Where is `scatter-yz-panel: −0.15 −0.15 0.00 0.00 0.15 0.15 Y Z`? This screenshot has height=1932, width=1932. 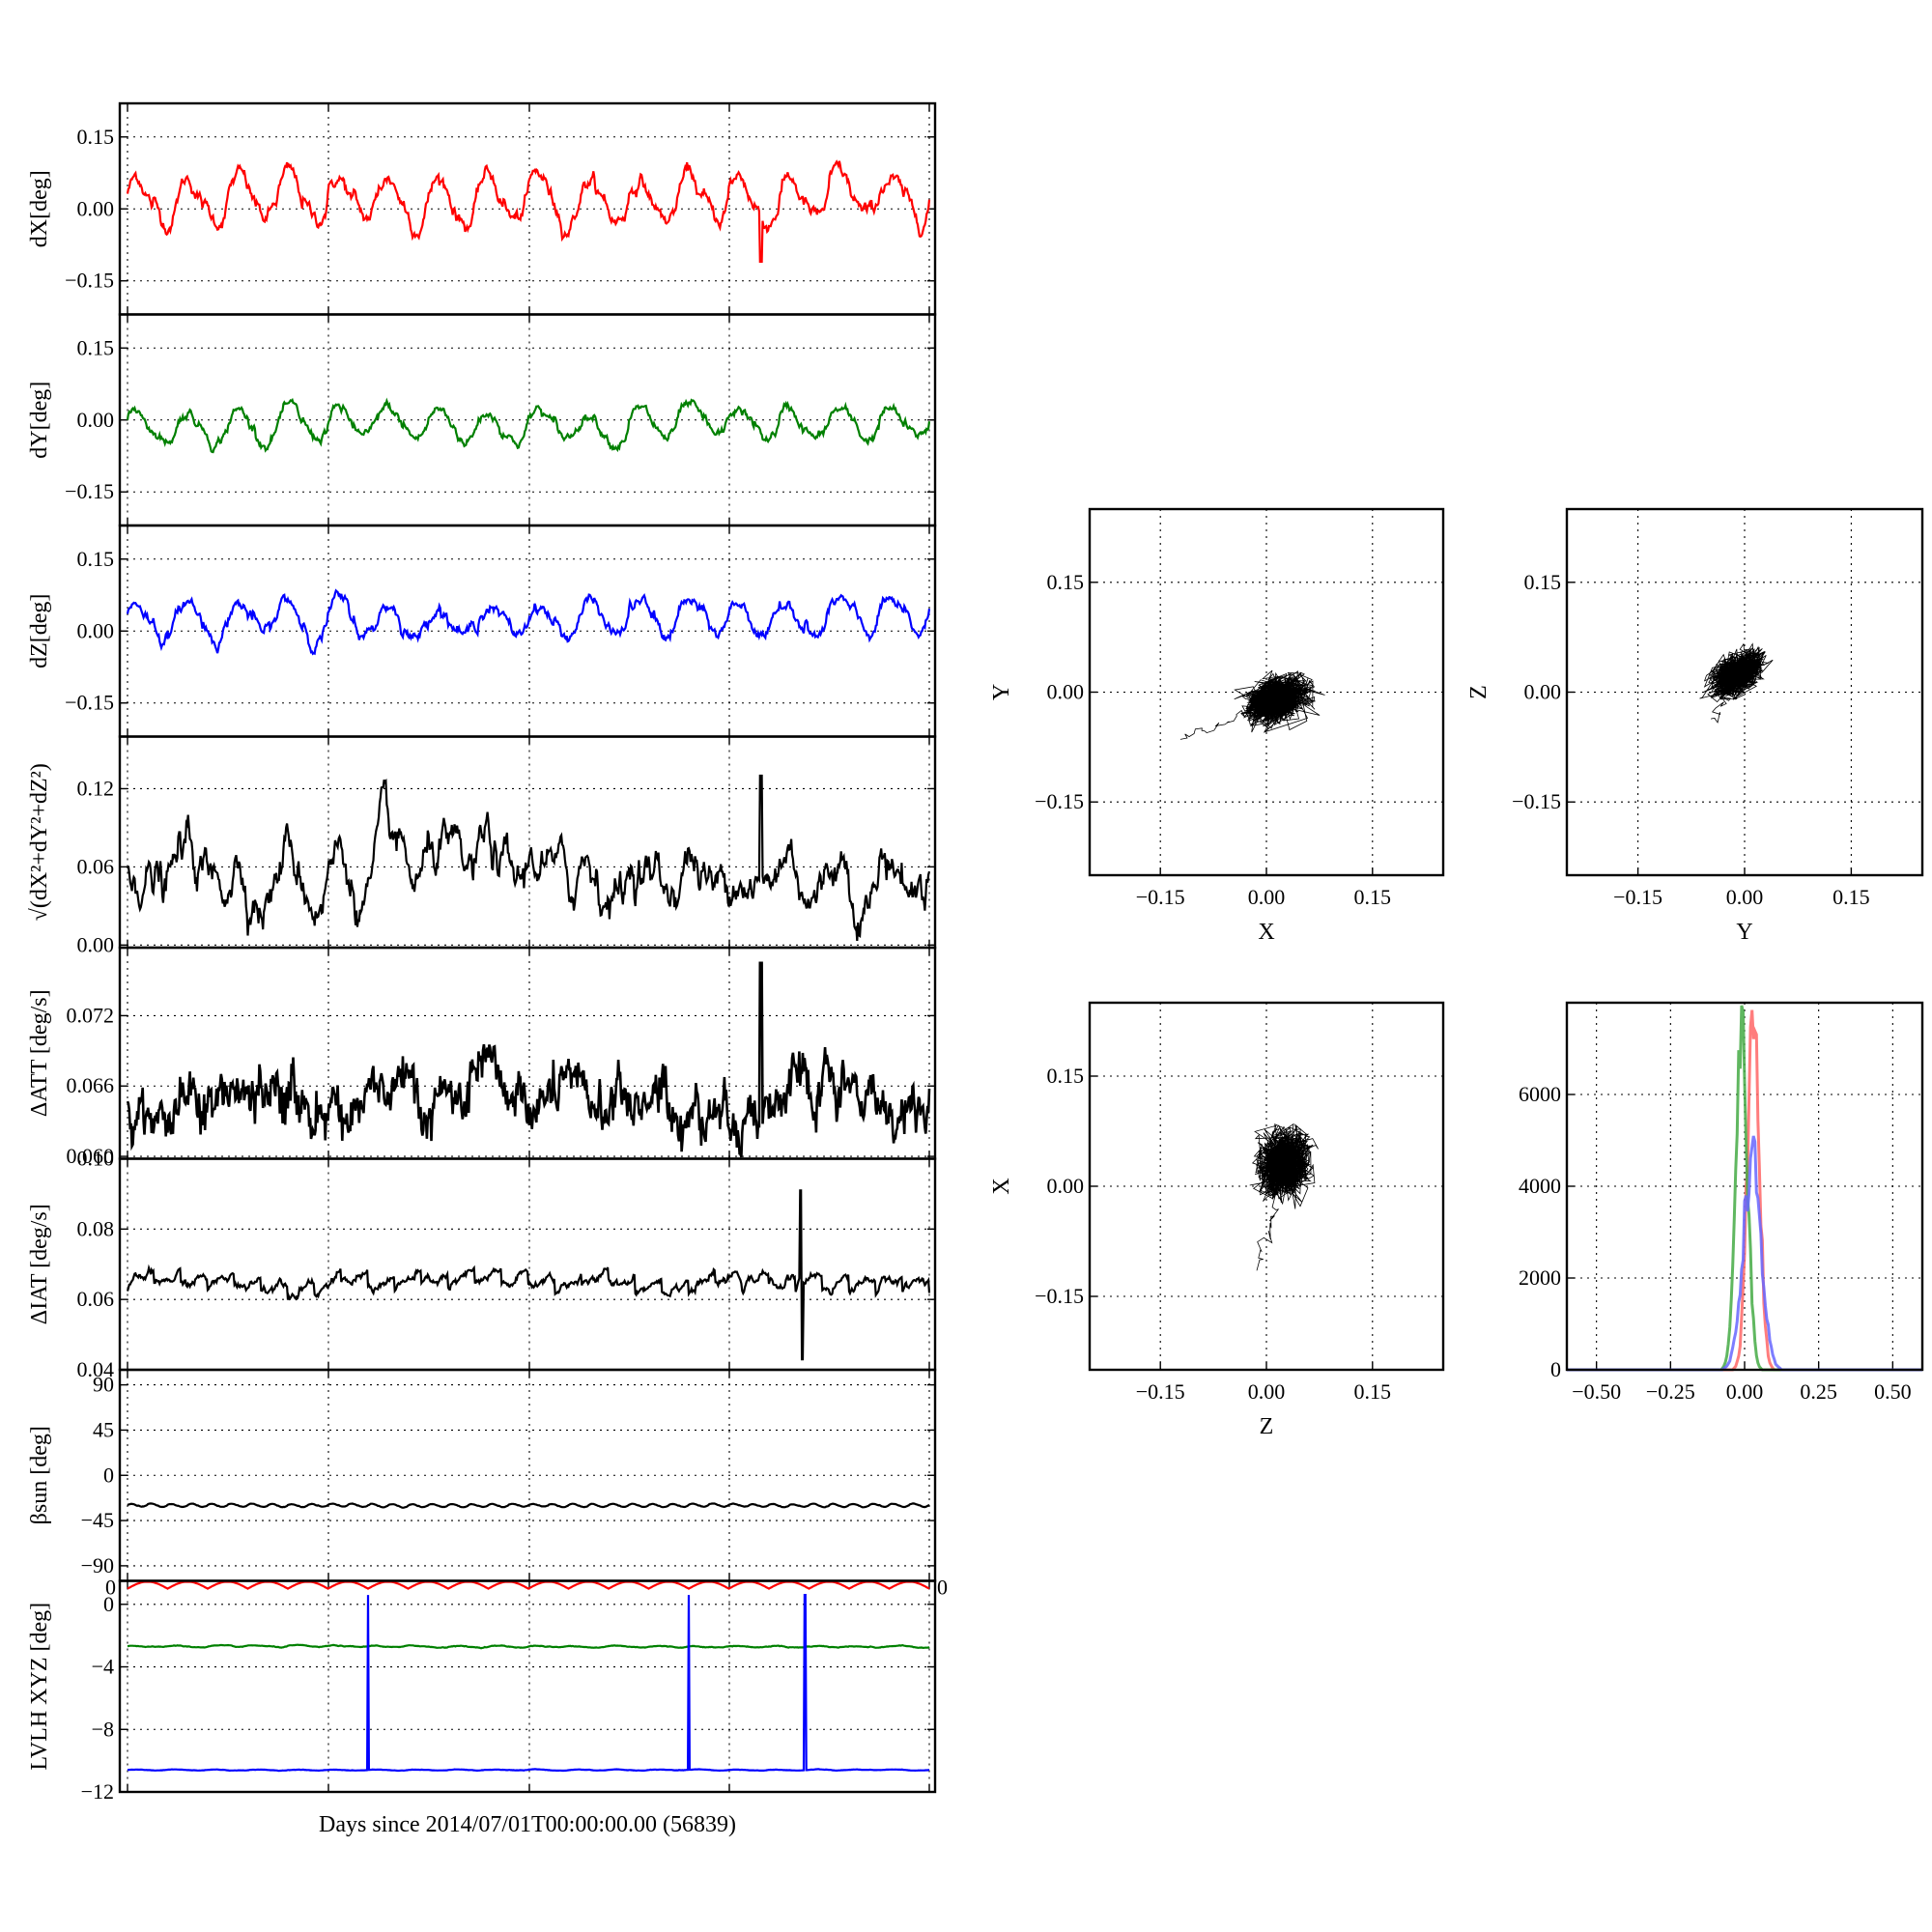 scatter-yz-panel: −0.15 −0.15 0.00 0.00 0.15 0.15 Y Z is located at coordinates (1695, 726).